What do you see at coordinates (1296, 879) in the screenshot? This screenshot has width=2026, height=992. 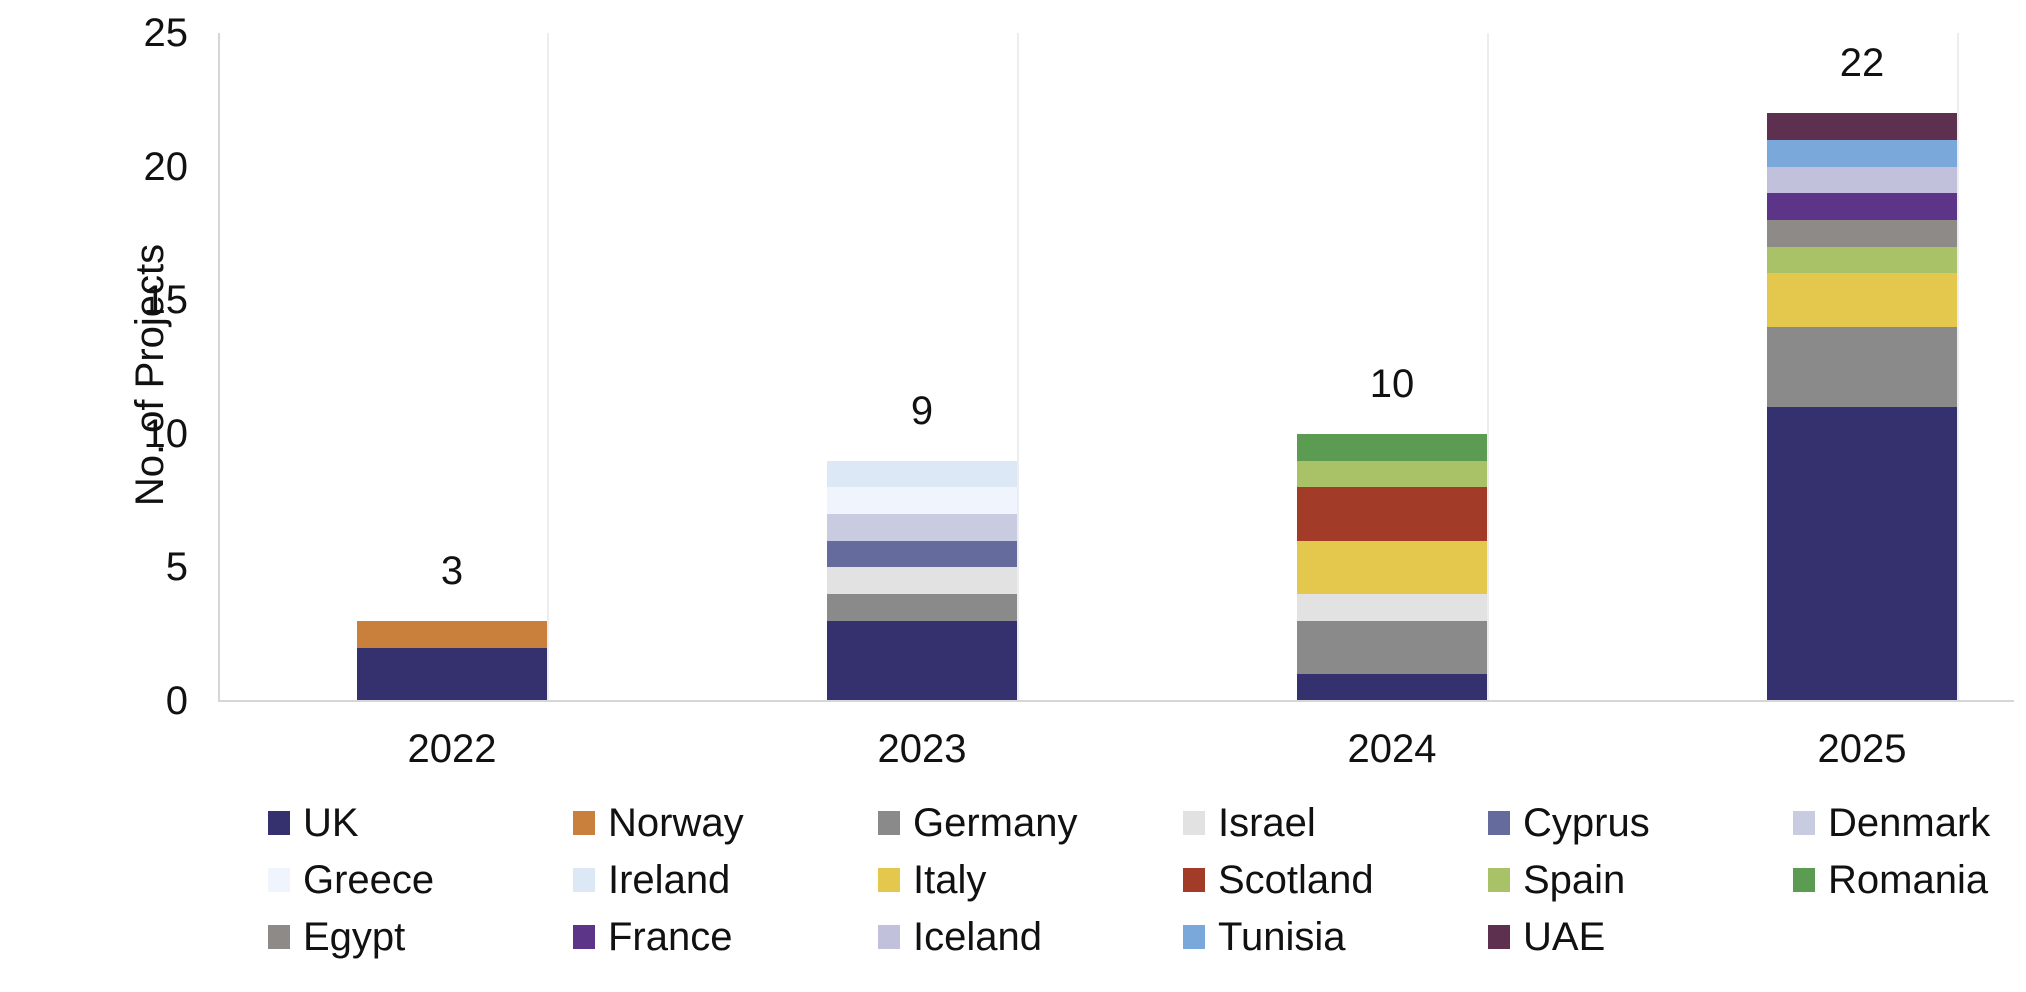 I see `legend-label: Scotland` at bounding box center [1296, 879].